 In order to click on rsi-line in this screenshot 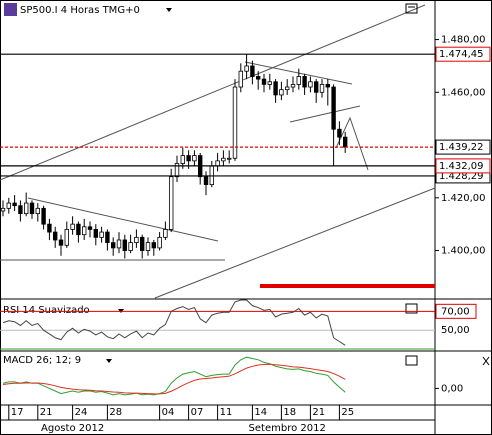, I will do `click(174, 322)`.